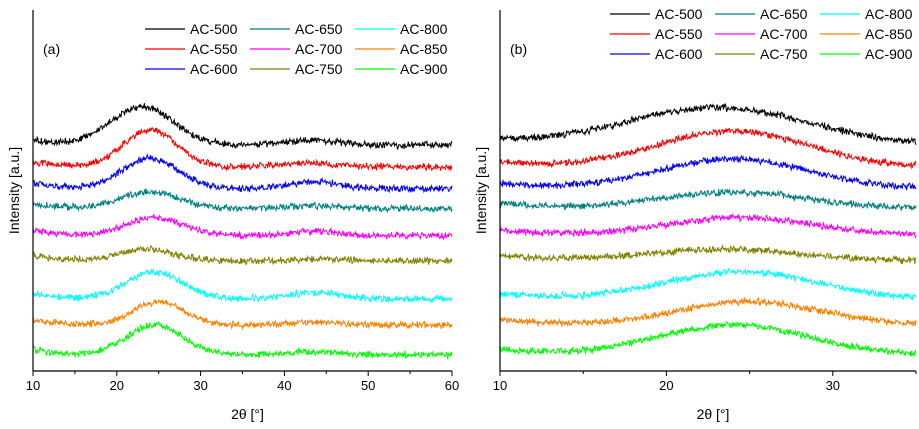  I want to click on x-tick-label: 50, so click(368, 385).